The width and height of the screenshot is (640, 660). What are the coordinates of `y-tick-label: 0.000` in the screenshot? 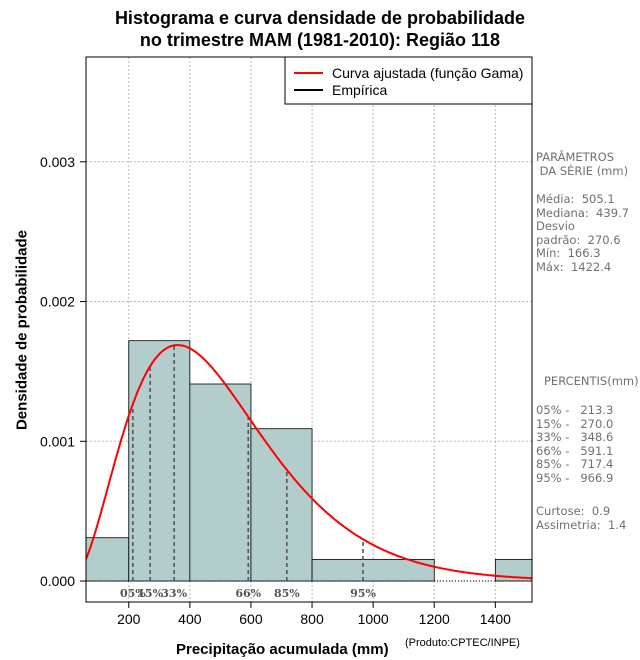 It's located at (57, 581).